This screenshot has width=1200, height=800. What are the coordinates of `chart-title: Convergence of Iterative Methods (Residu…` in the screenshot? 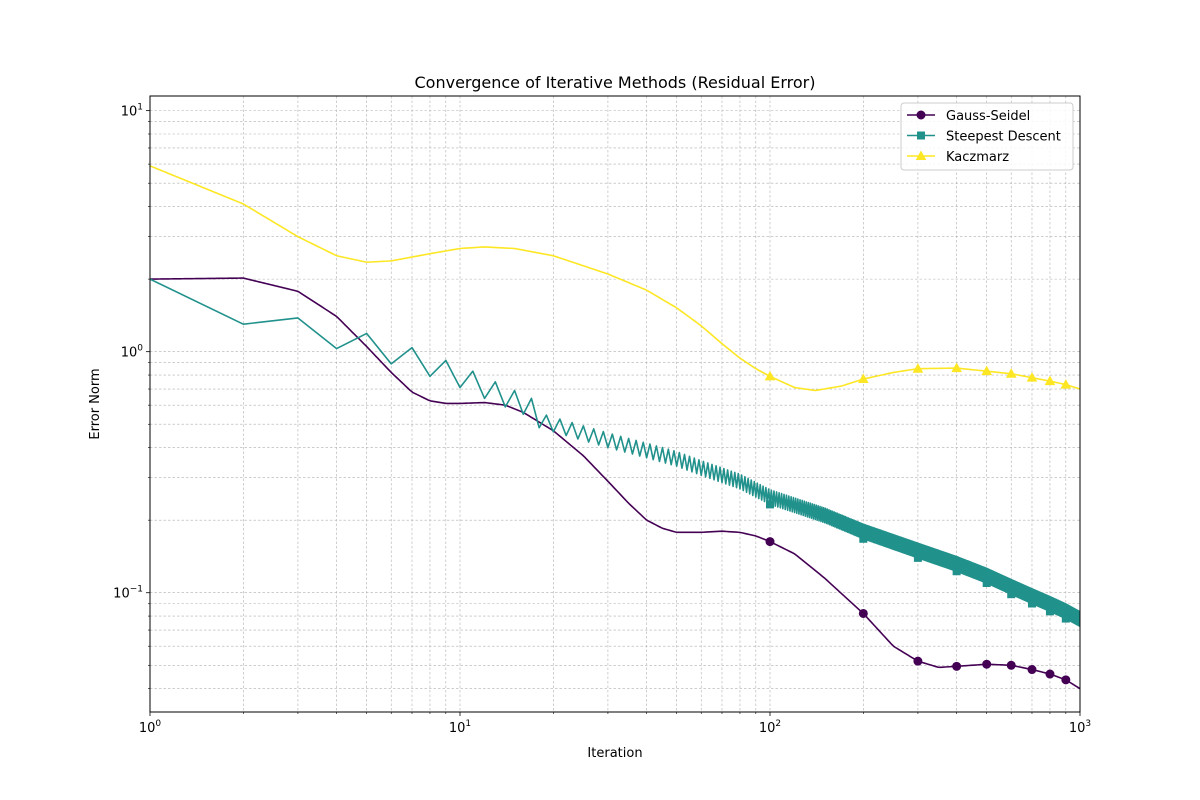 It's located at (615, 82).